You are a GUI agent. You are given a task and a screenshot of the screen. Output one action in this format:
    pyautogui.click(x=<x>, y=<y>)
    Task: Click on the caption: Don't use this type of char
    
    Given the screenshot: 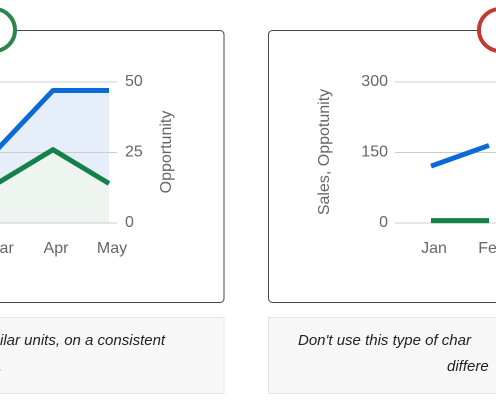 What is the action you would take?
    pyautogui.click(x=385, y=340)
    